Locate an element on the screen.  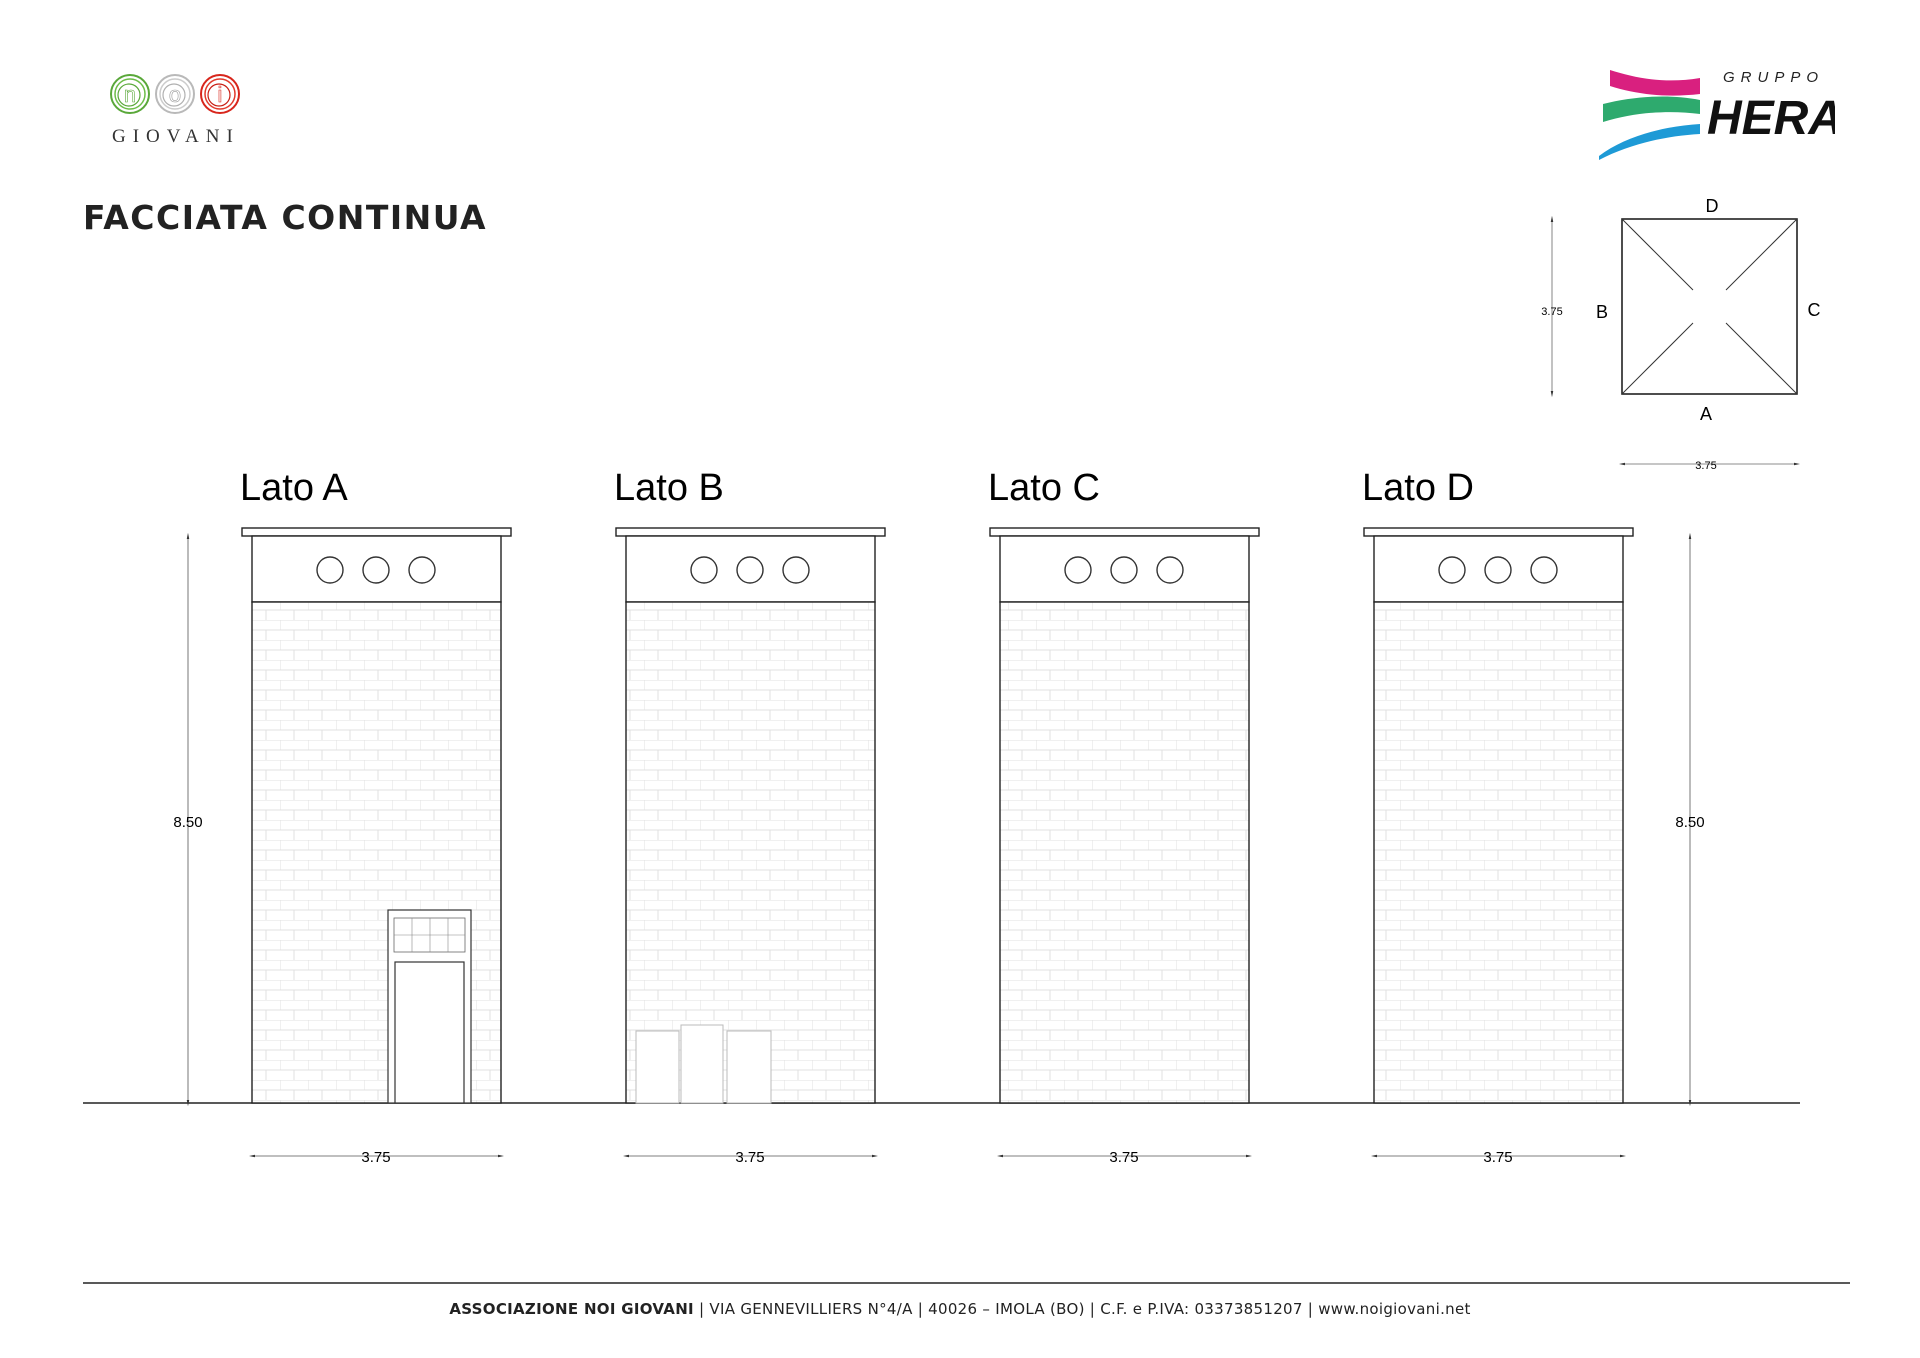
elevation-label: Lato B is located at coordinates (669, 488).